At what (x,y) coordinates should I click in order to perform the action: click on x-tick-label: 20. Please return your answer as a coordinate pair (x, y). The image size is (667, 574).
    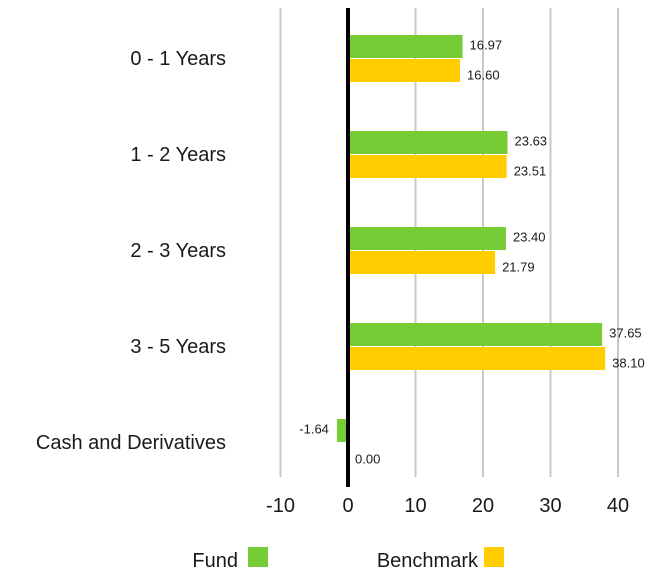
    Looking at the image, I should click on (483, 506).